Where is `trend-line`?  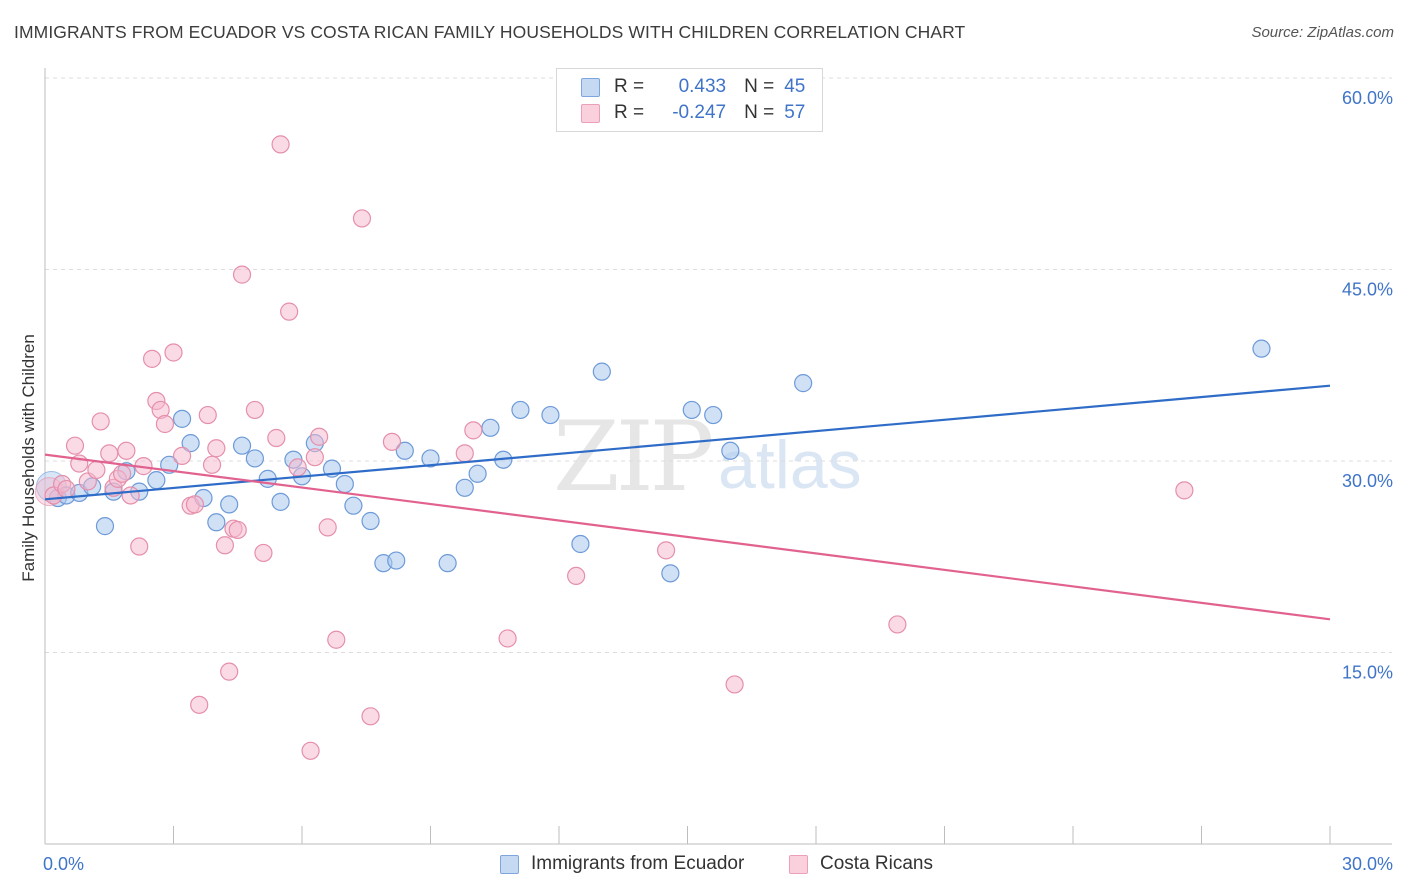 trend-line is located at coordinates (687, 442).